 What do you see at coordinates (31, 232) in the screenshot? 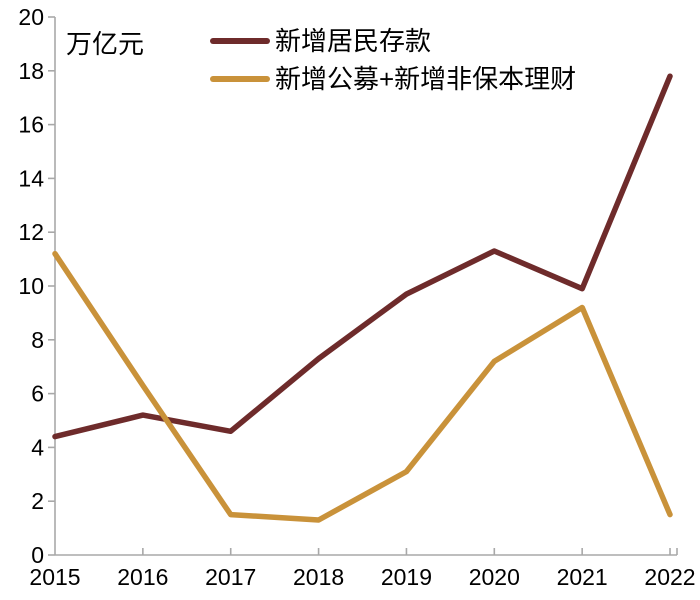
I see `y-tick-label: 12` at bounding box center [31, 232].